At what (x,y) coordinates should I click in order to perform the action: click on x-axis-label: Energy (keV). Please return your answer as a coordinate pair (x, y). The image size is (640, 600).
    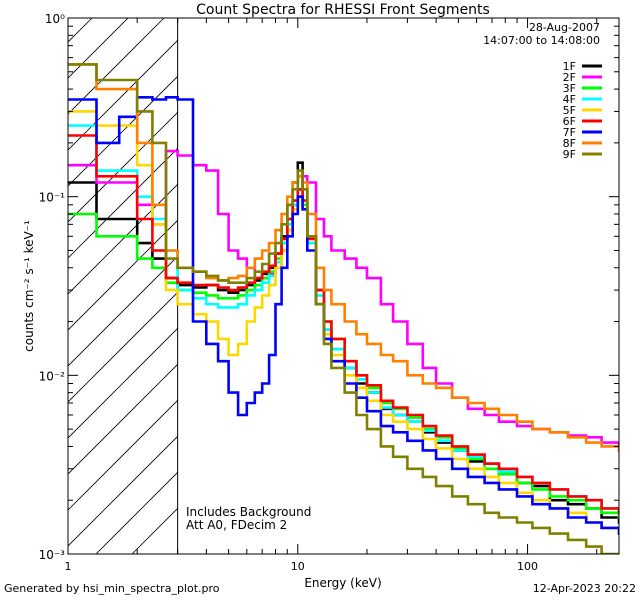
    Looking at the image, I should click on (342, 583).